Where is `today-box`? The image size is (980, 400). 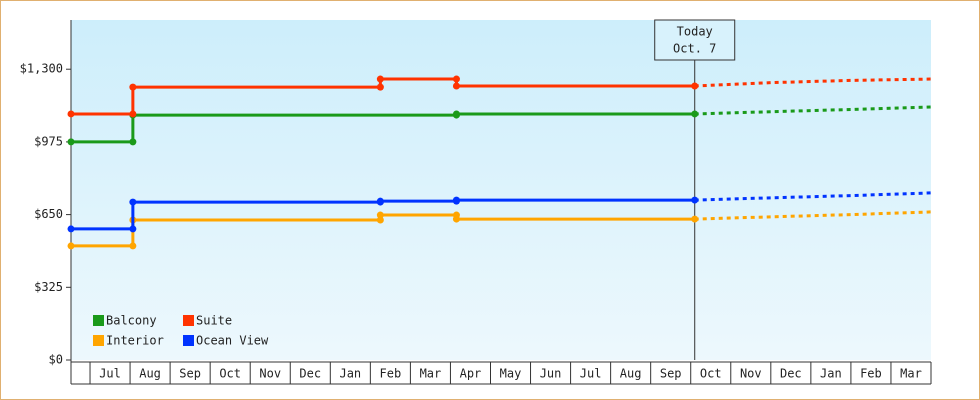 today-box is located at coordinates (695, 40).